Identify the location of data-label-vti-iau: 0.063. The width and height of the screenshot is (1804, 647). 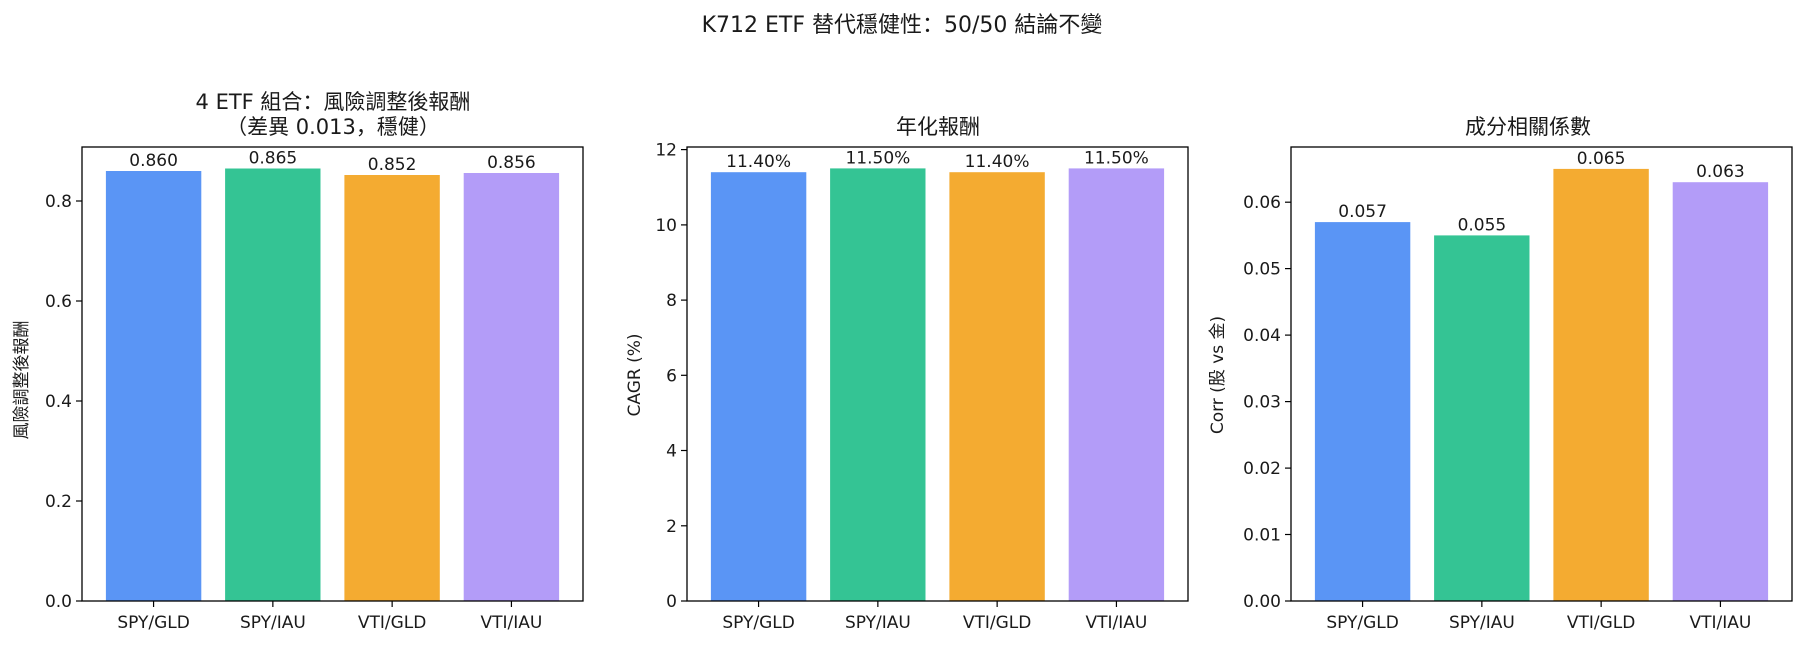
(1720, 172).